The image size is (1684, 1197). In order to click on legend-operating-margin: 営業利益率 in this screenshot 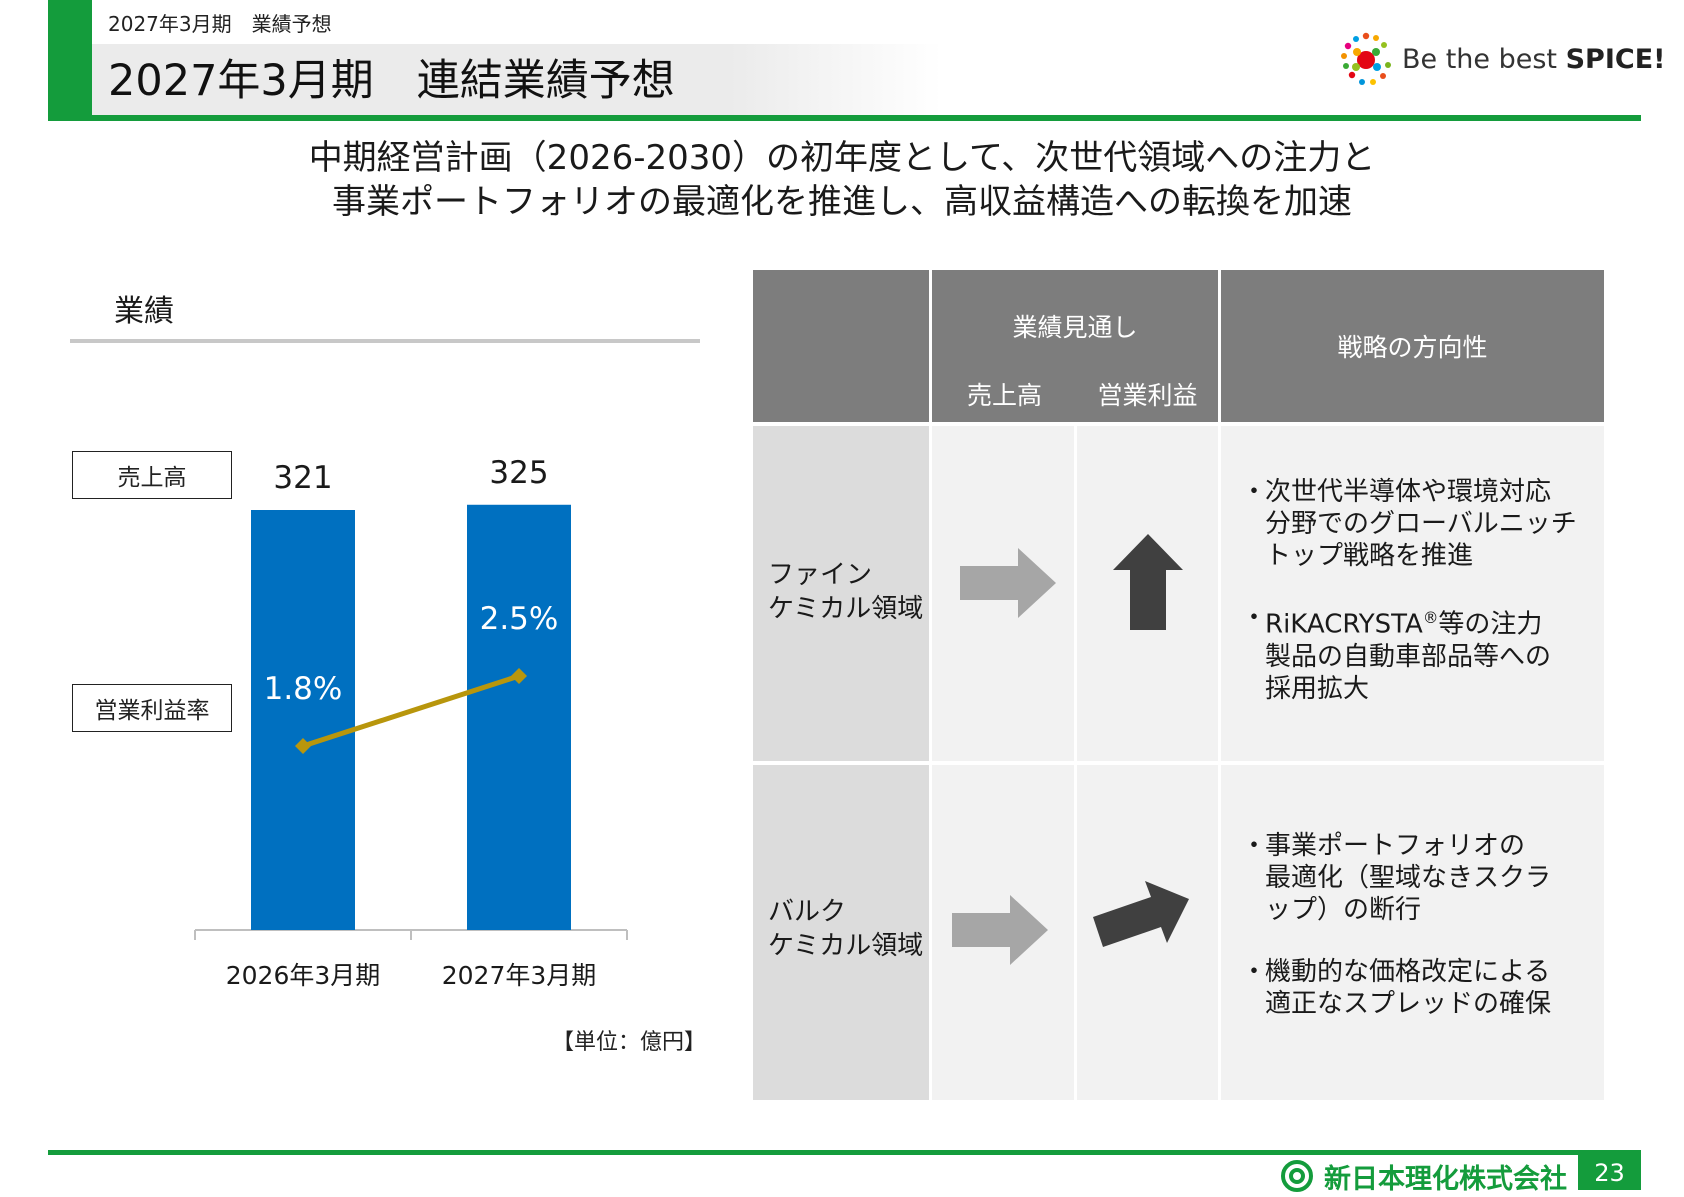, I will do `click(152, 708)`.